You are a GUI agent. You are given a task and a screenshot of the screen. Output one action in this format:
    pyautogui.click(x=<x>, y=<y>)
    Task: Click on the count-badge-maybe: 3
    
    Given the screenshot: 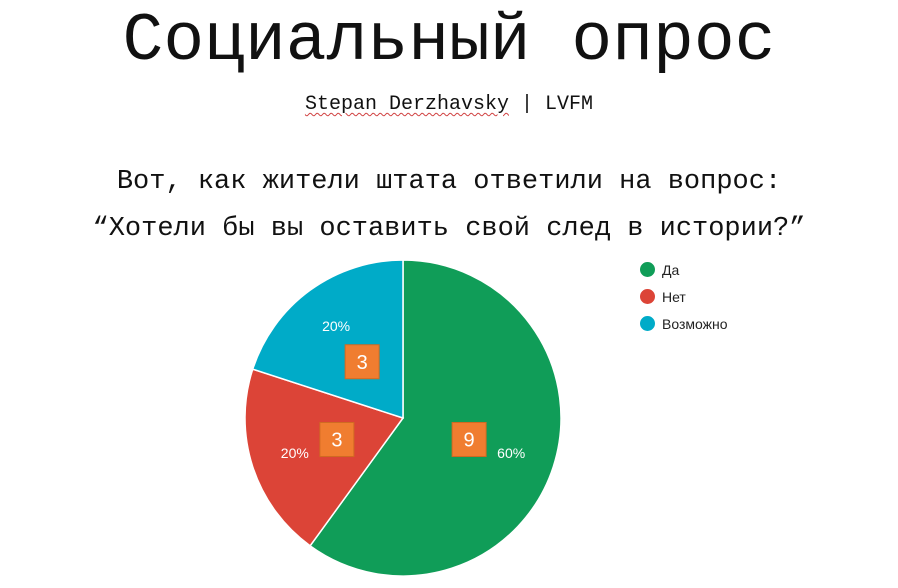 What is the action you would take?
    pyautogui.click(x=362, y=362)
    